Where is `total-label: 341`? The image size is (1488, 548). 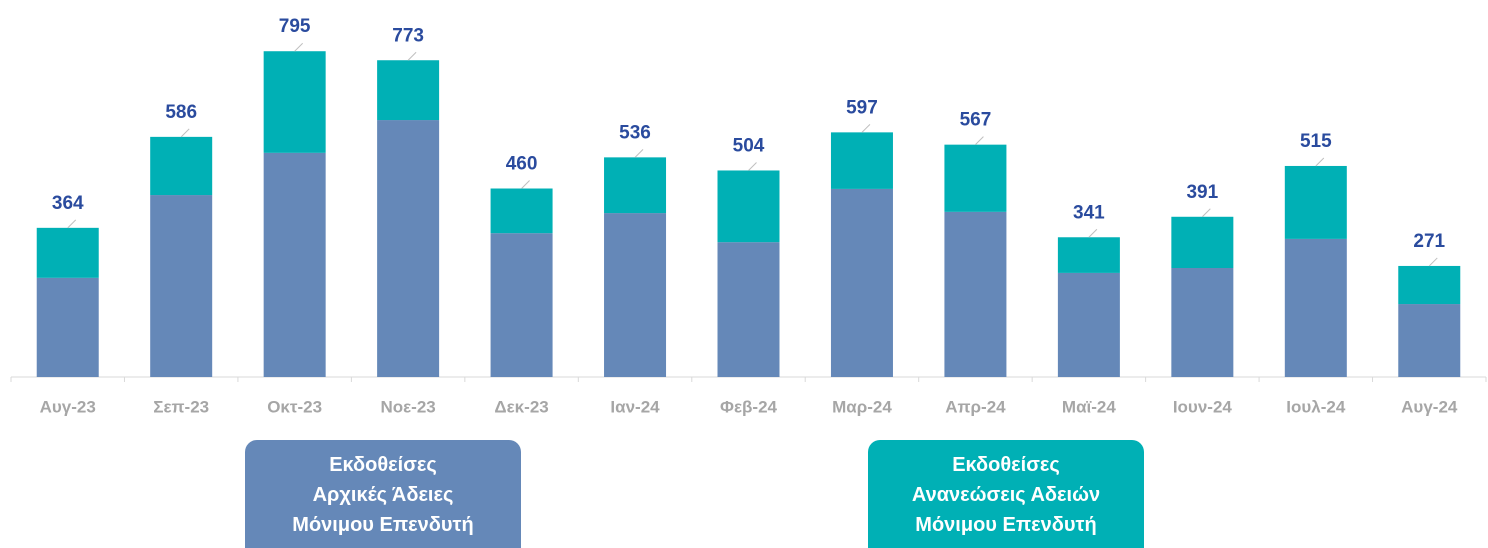 total-label: 341 is located at coordinates (1089, 212).